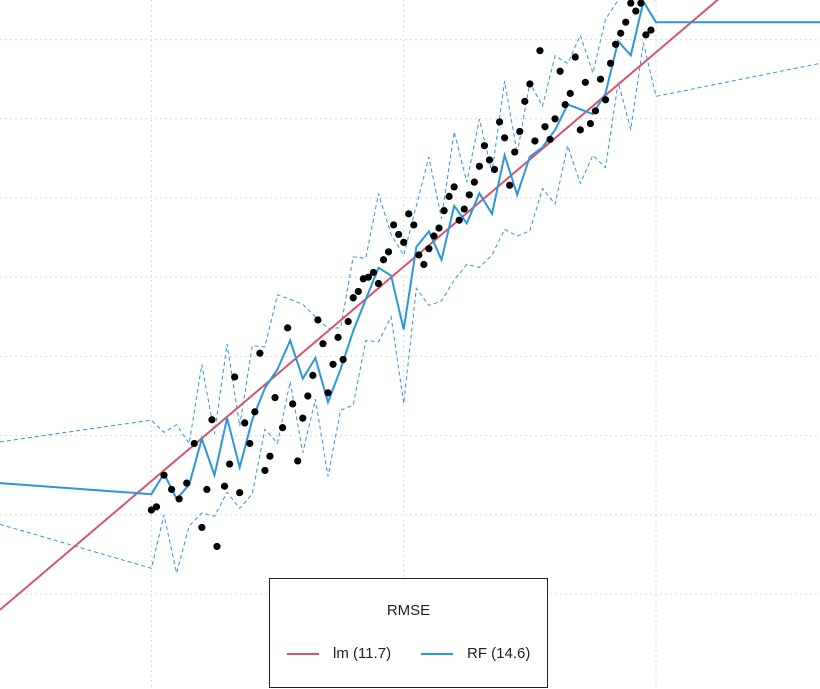  I want to click on legend-title: RMSE, so click(408, 610).